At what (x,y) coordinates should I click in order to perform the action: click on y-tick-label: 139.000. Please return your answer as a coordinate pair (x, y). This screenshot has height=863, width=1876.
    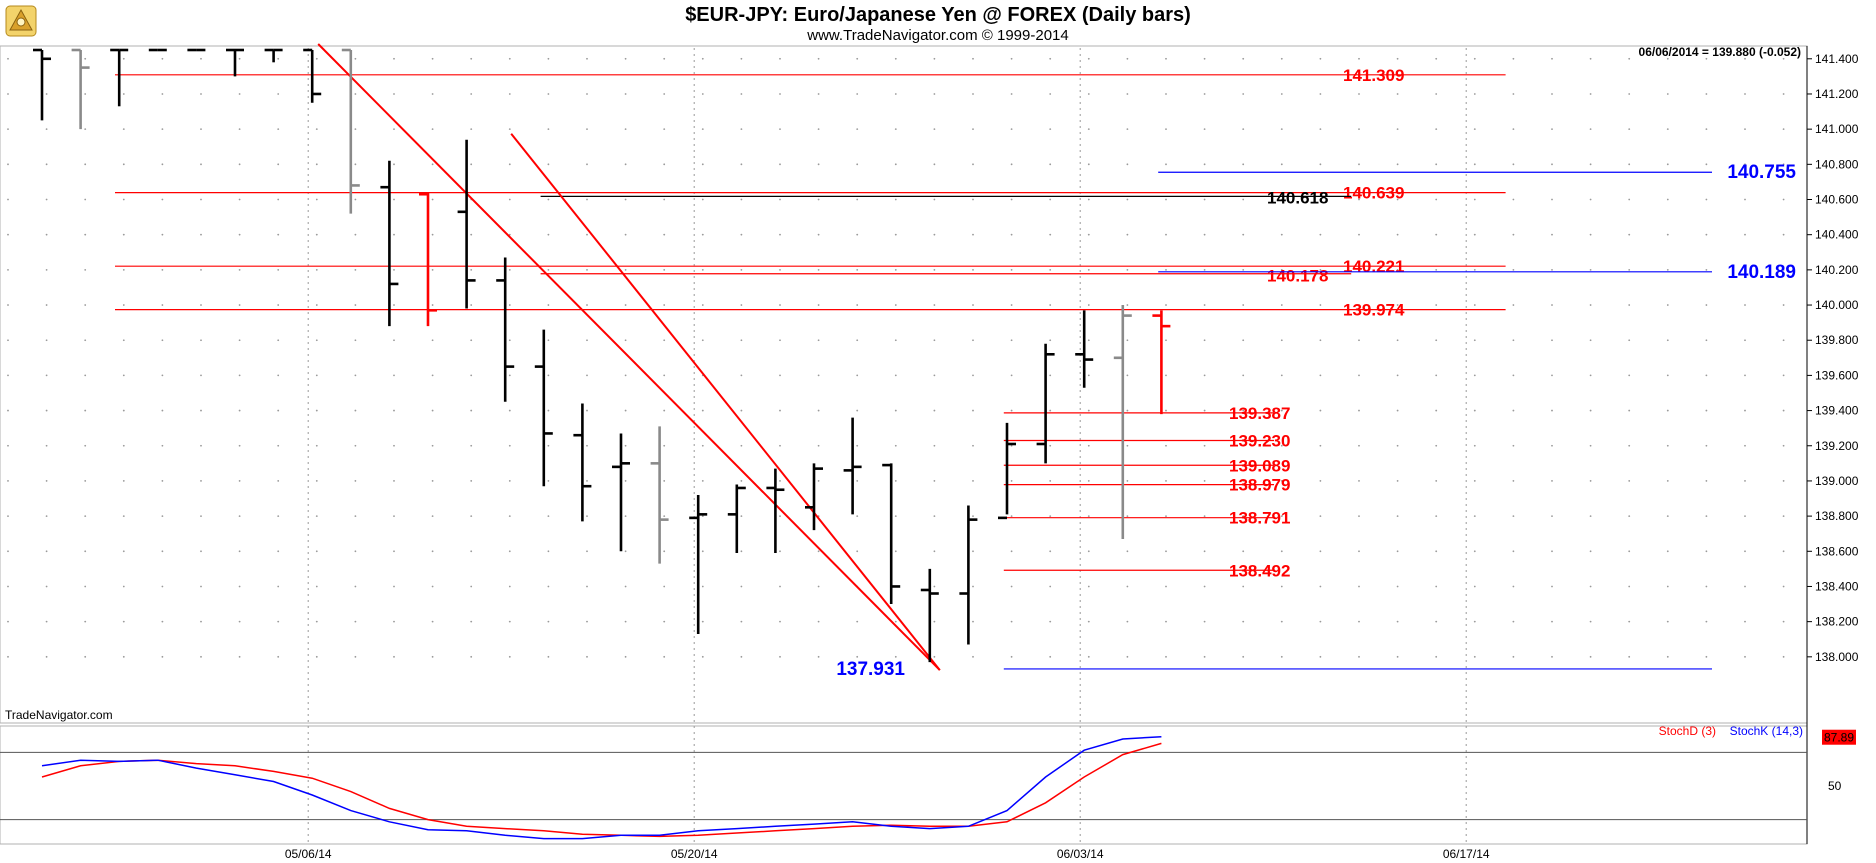
    Looking at the image, I should click on (1837, 481).